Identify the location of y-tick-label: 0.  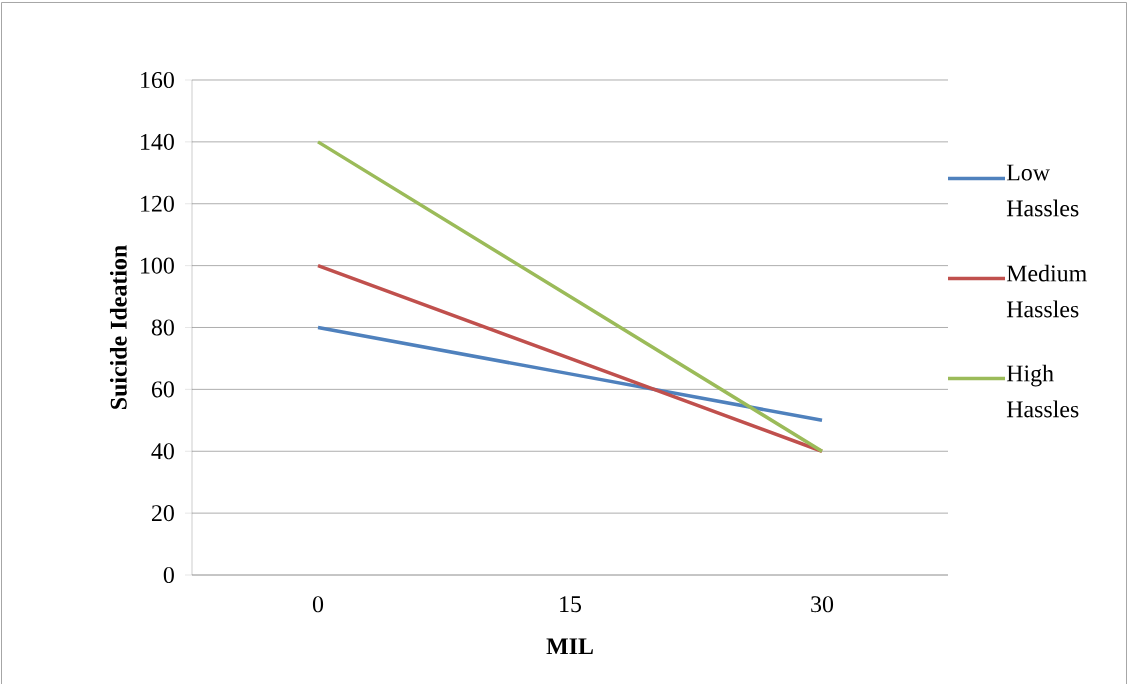
(168, 575).